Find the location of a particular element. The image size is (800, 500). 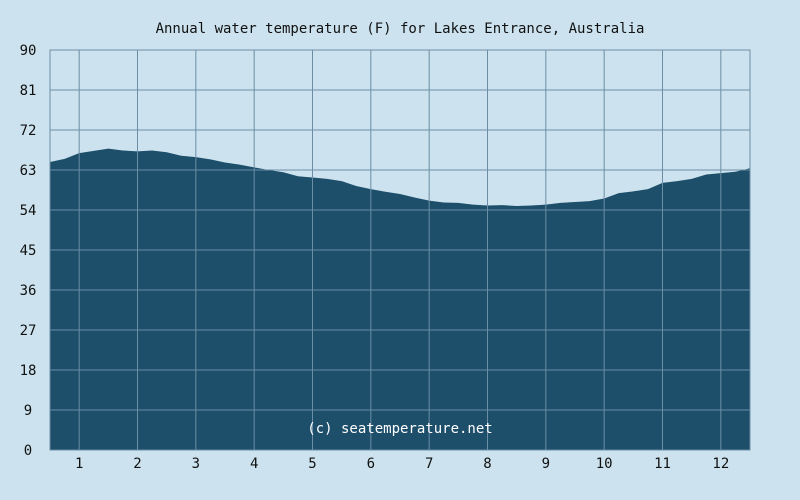

y-tick-label: 18 is located at coordinates (28, 371).